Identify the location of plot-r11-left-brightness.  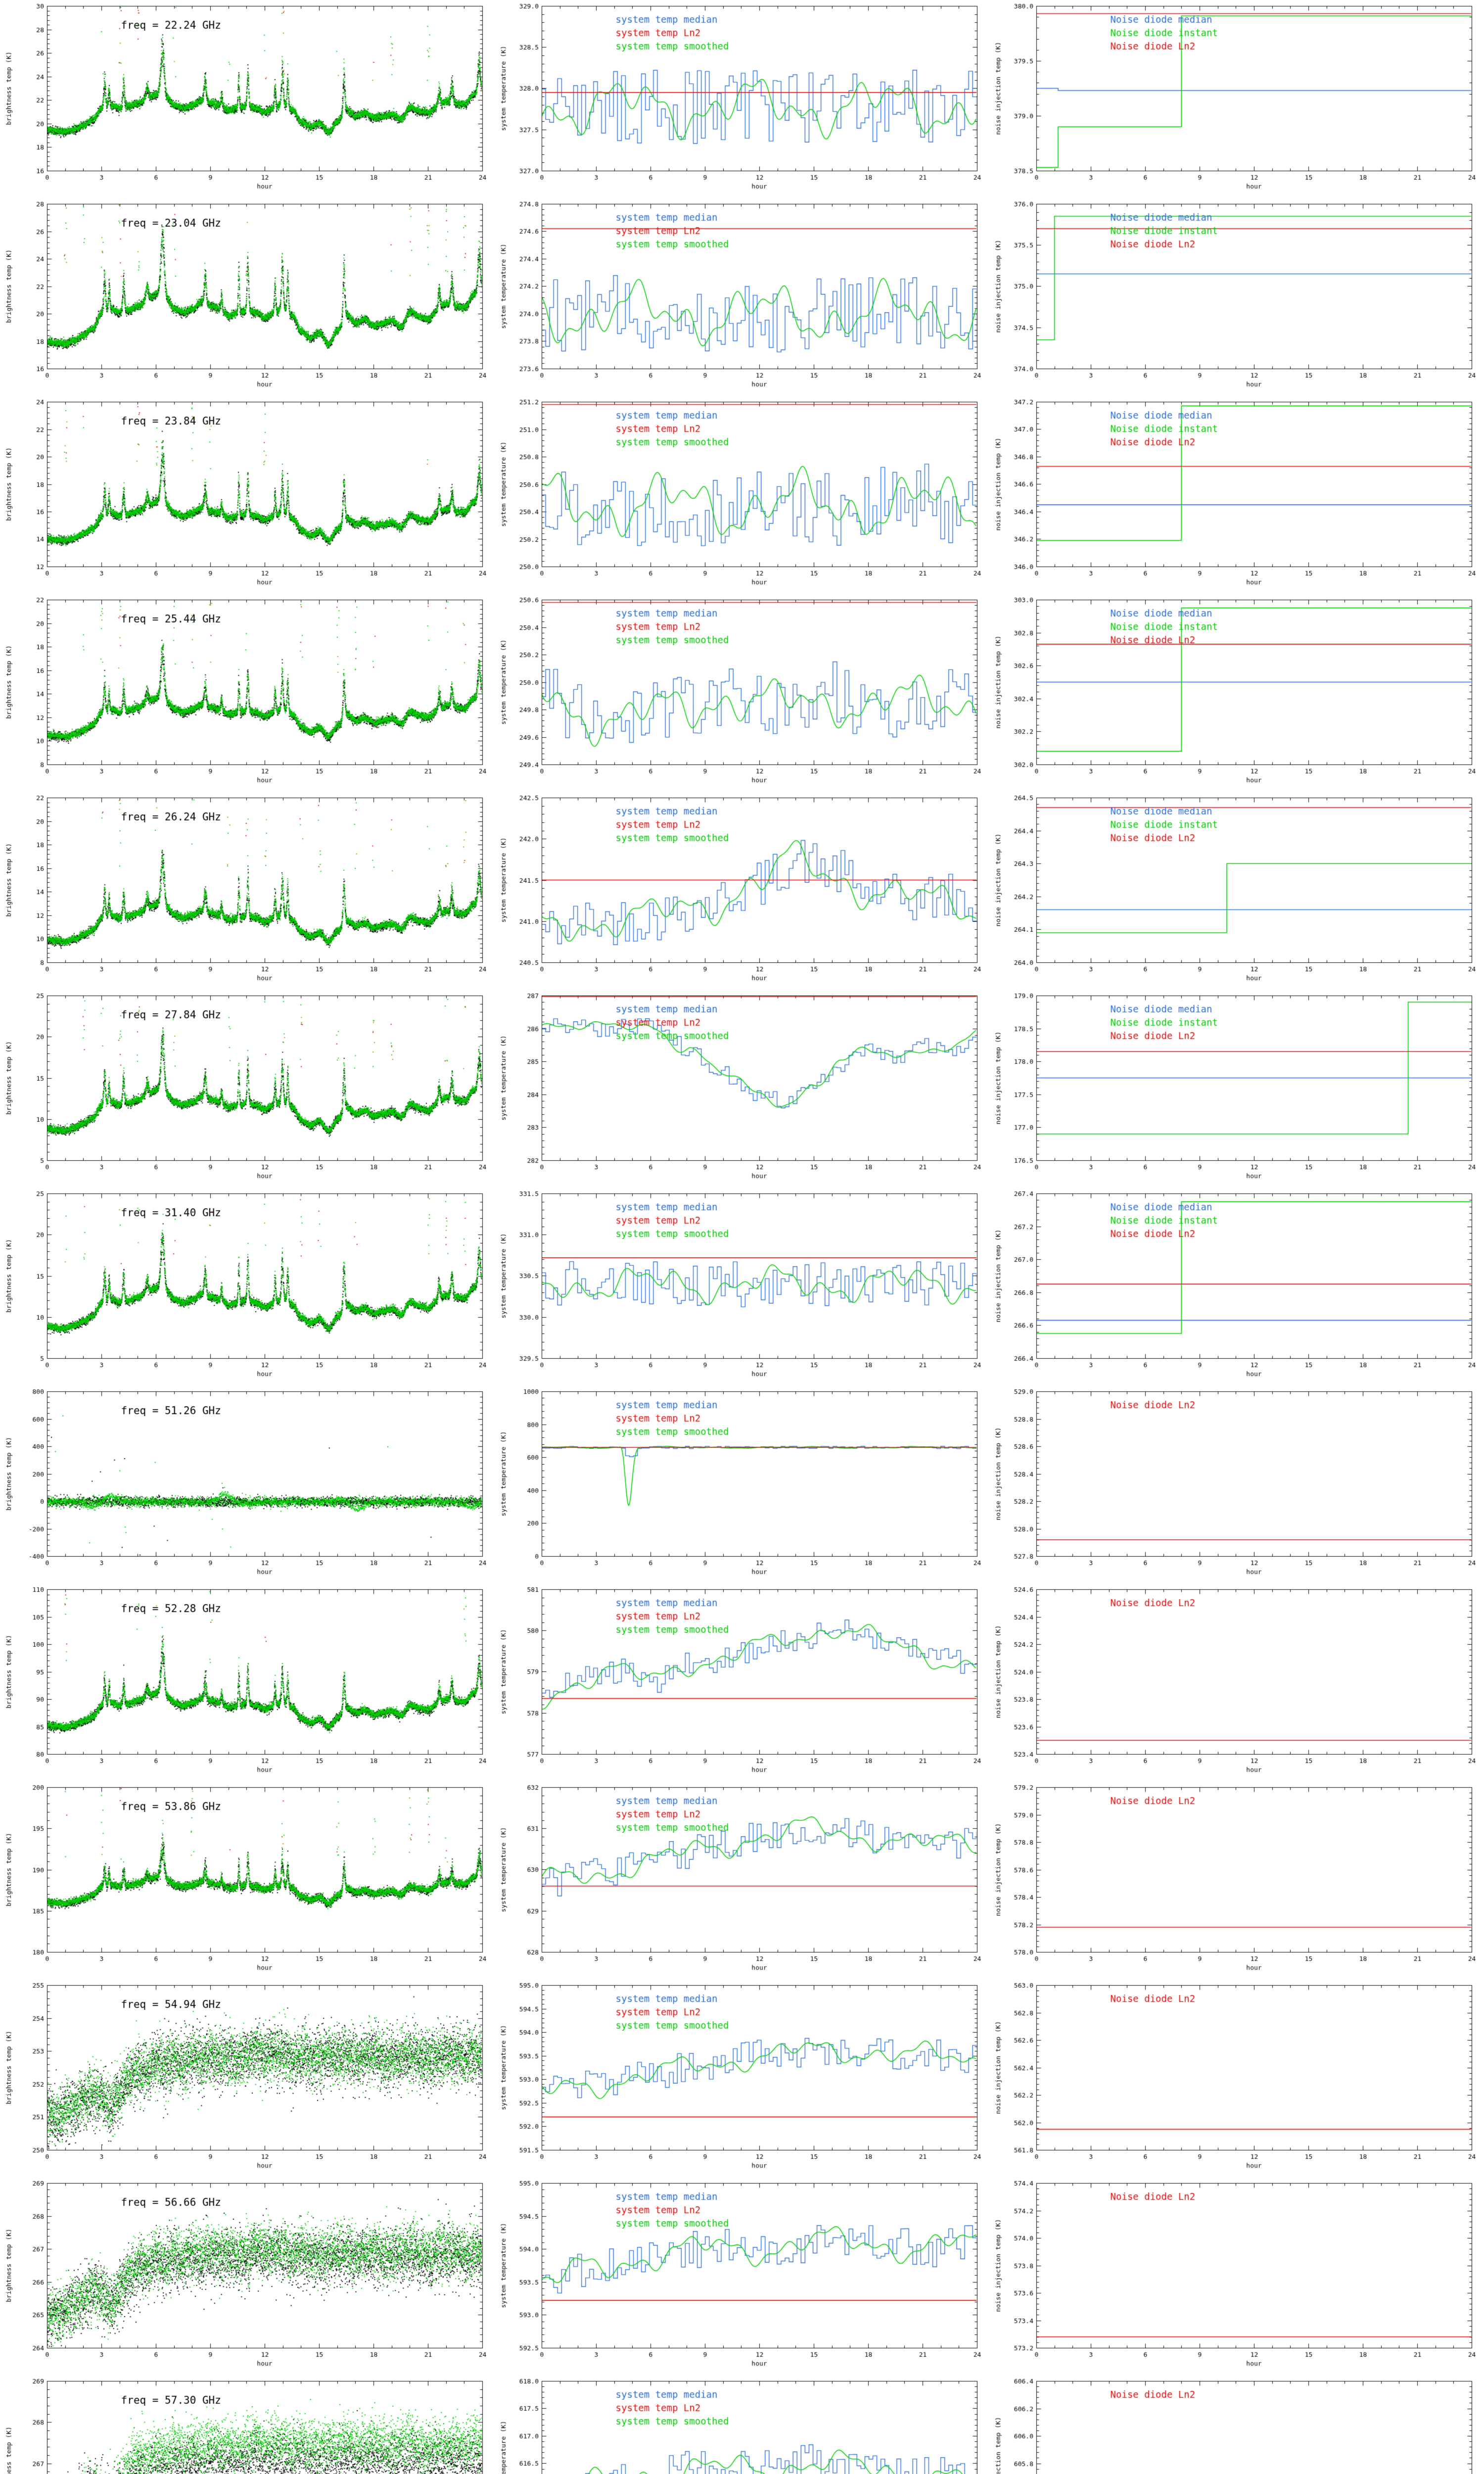
(247, 2078).